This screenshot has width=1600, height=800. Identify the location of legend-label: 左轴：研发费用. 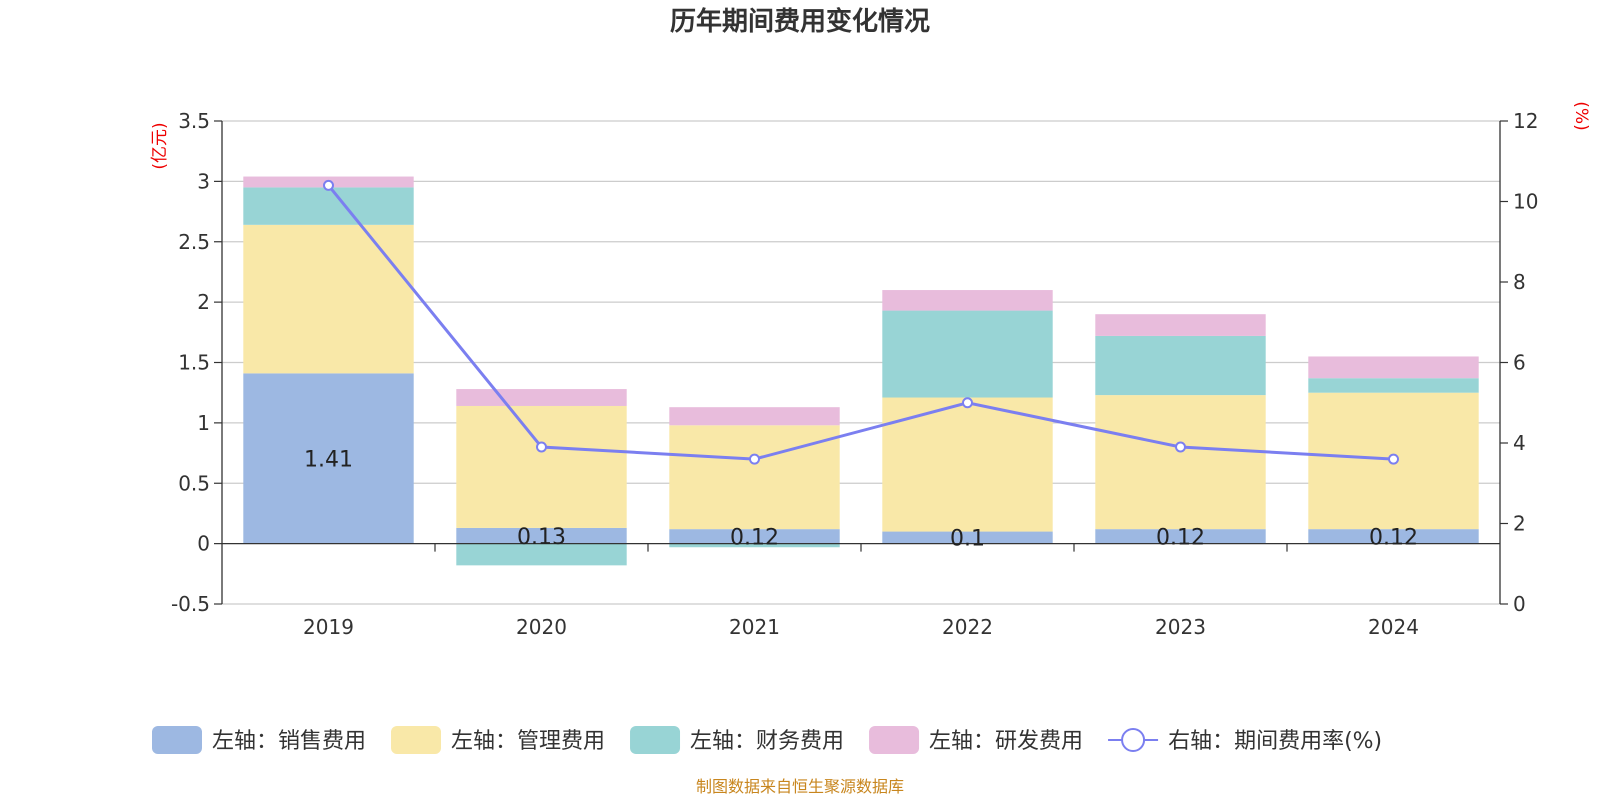
(1006, 741).